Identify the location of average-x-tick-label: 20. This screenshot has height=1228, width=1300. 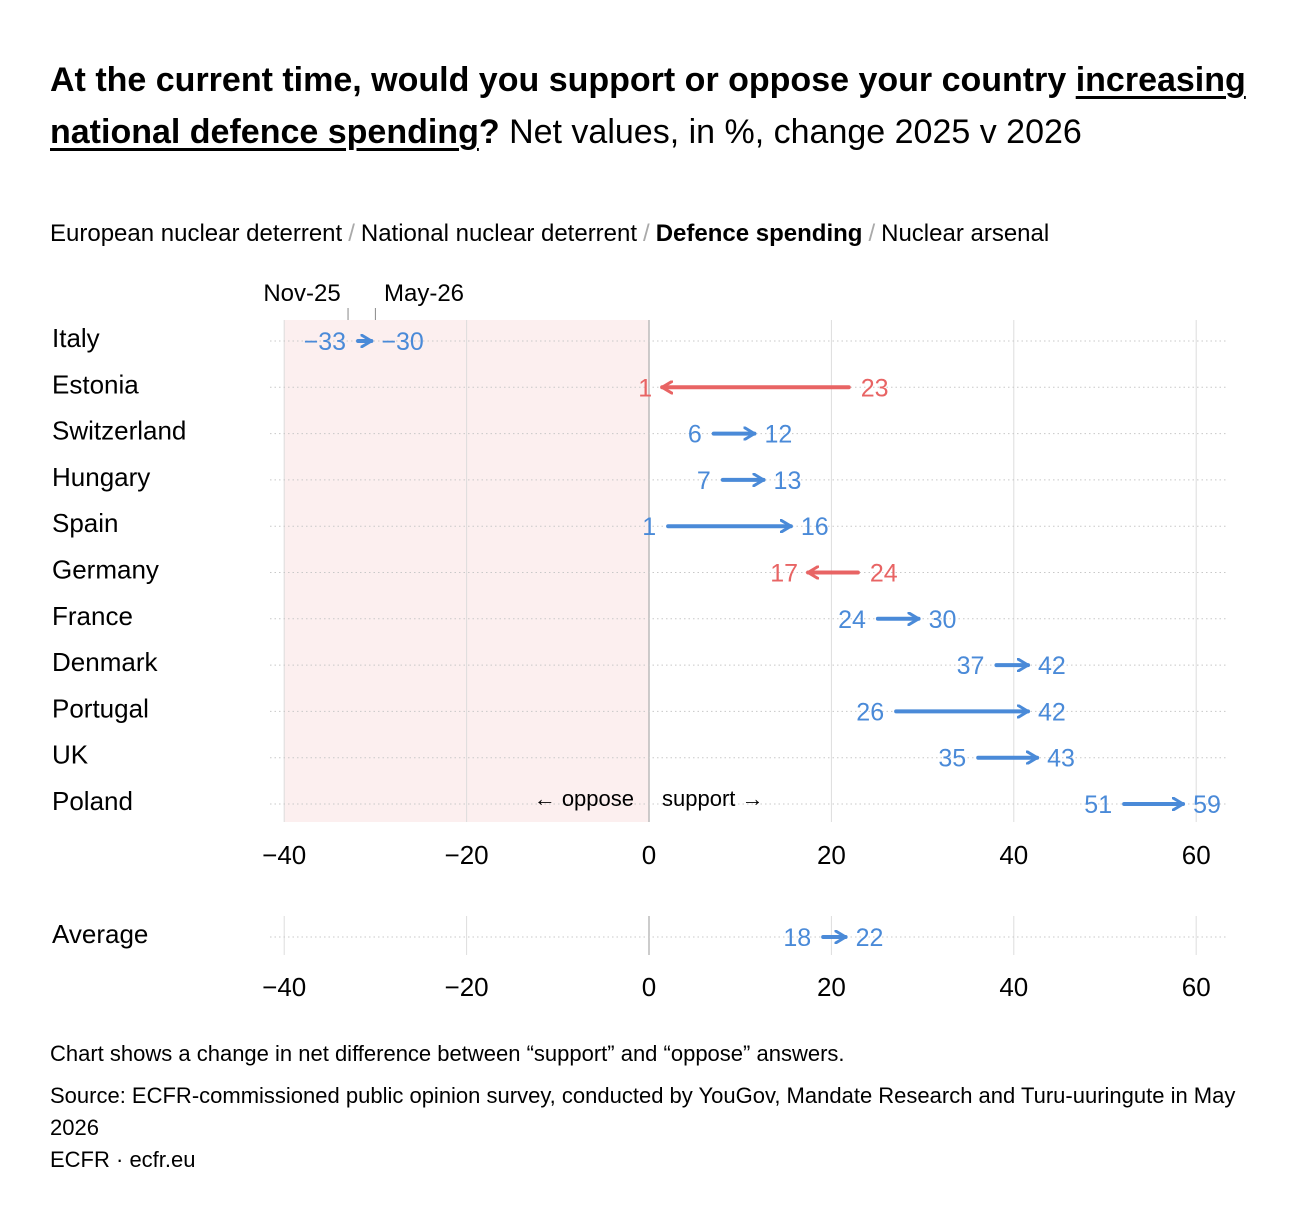
(831, 987).